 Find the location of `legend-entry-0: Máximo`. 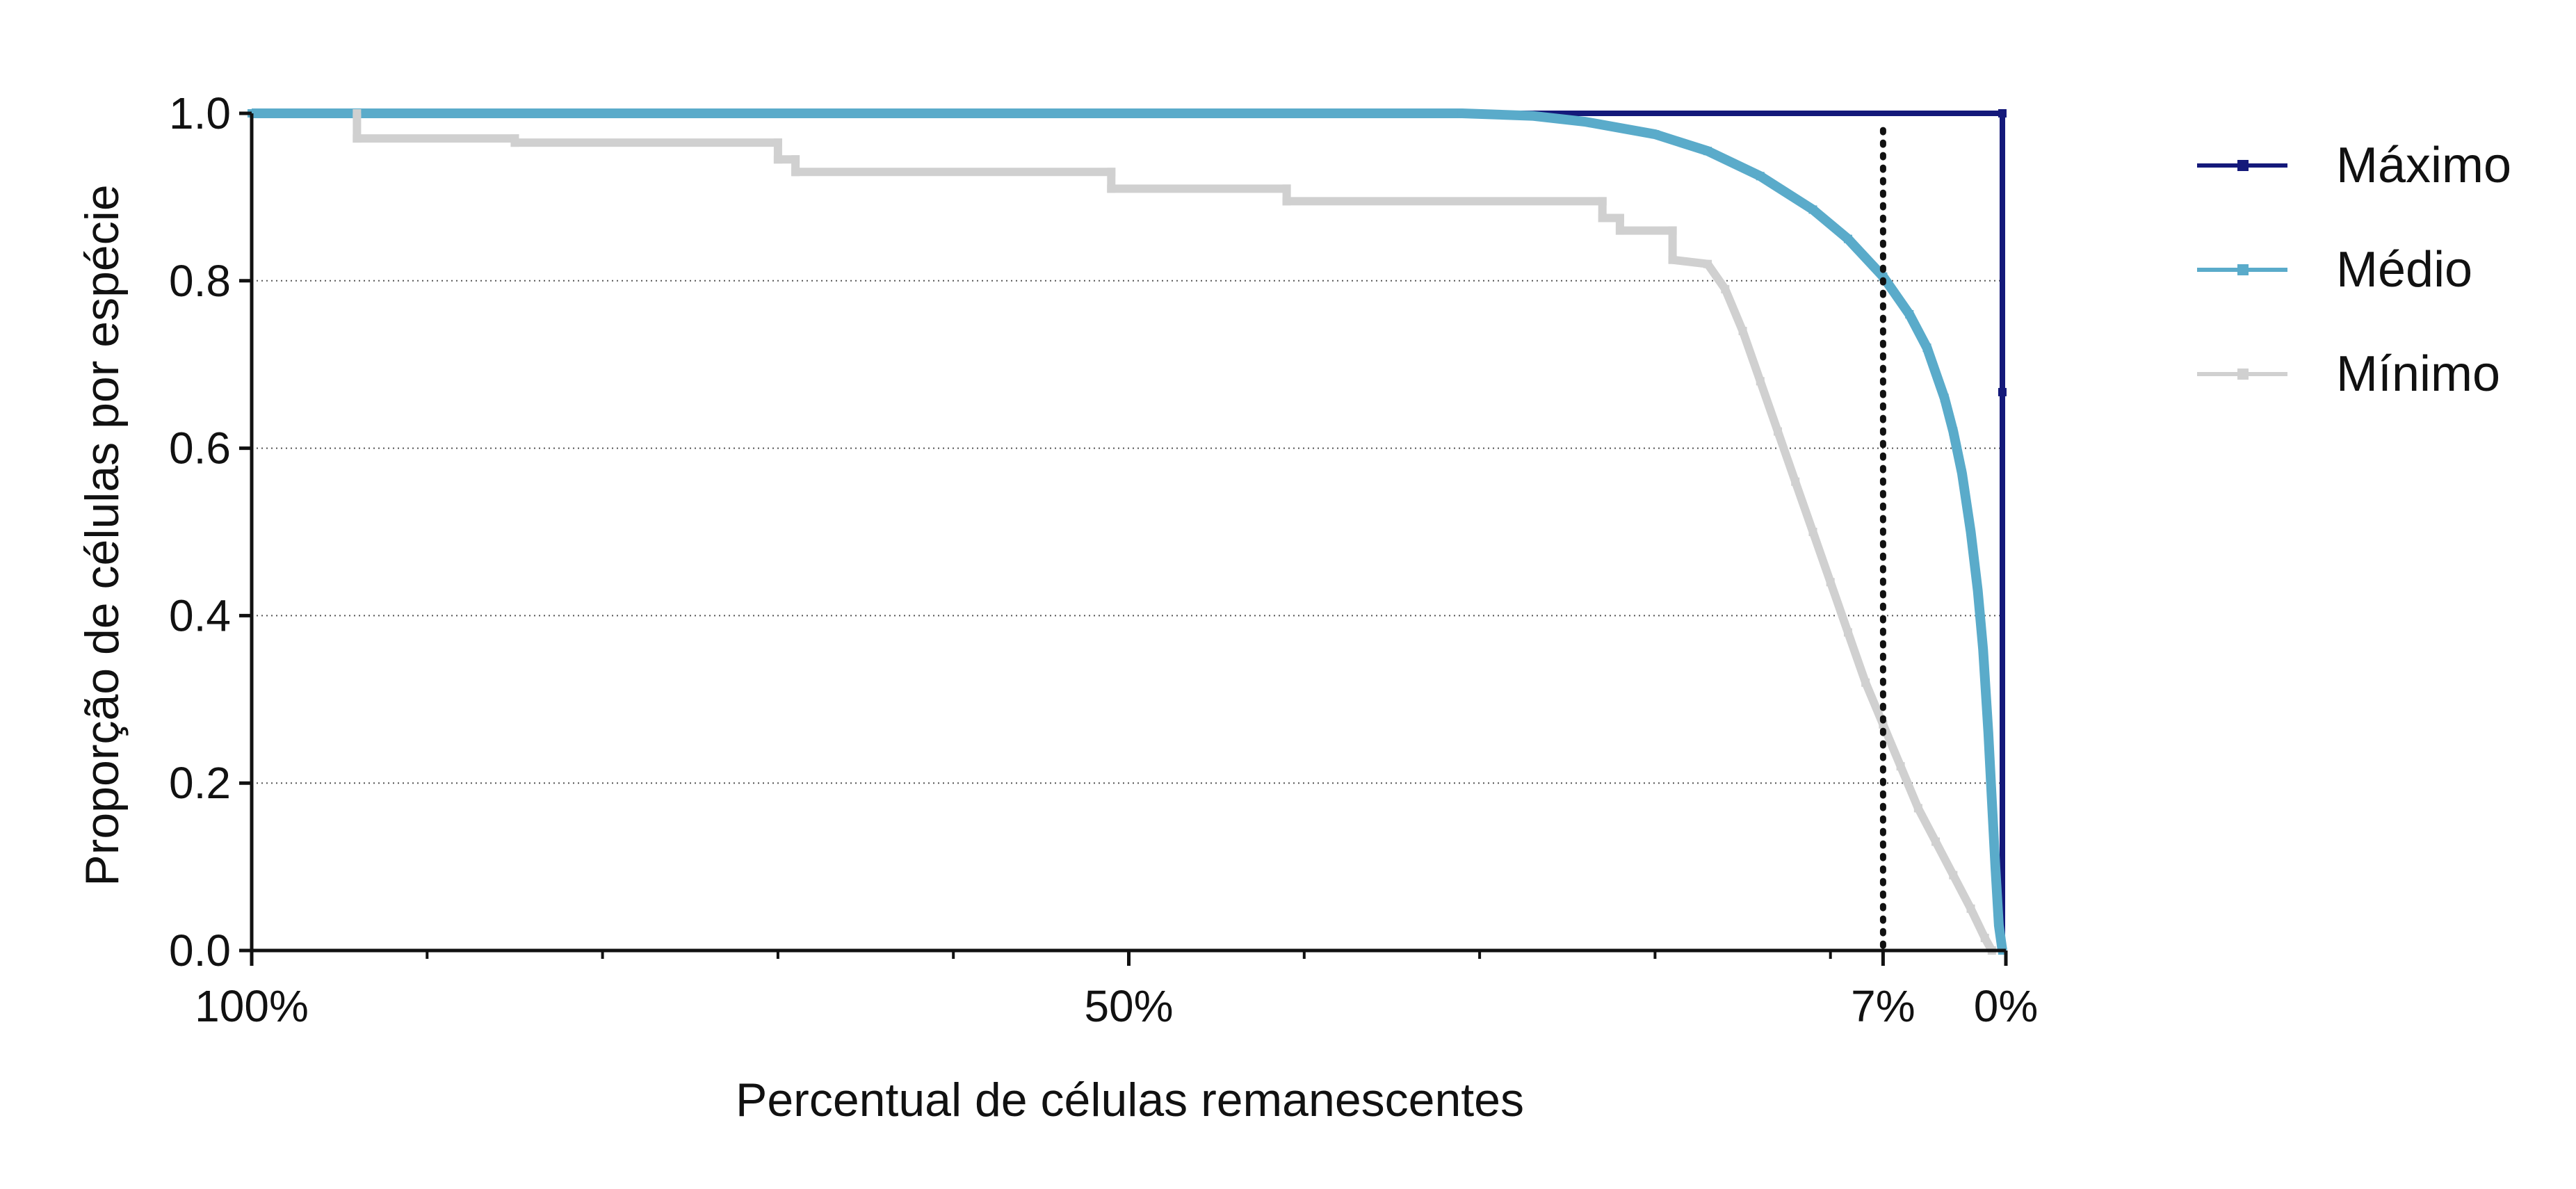

legend-entry-0: Máximo is located at coordinates (2354, 165).